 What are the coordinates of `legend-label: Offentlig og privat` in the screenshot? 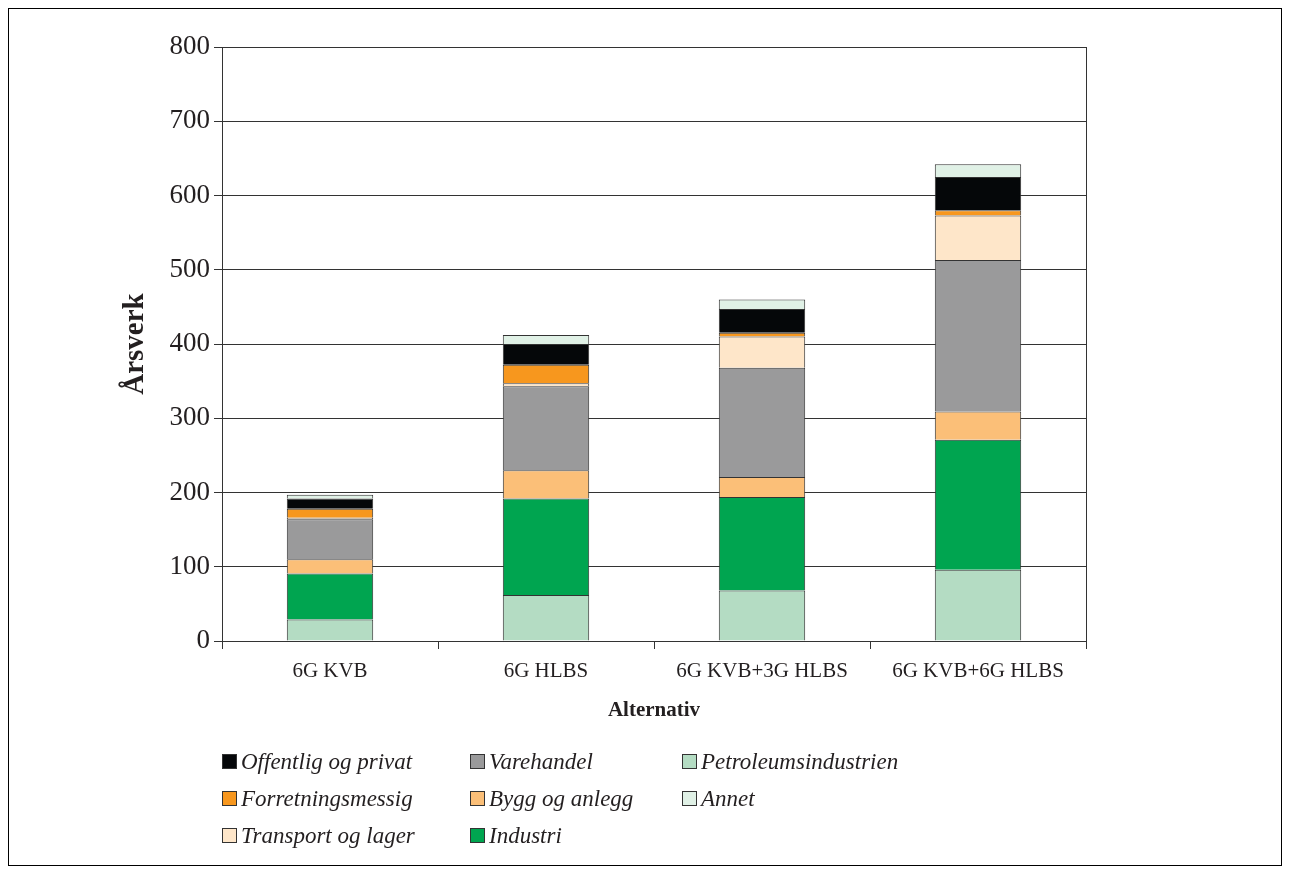 It's located at (327, 761).